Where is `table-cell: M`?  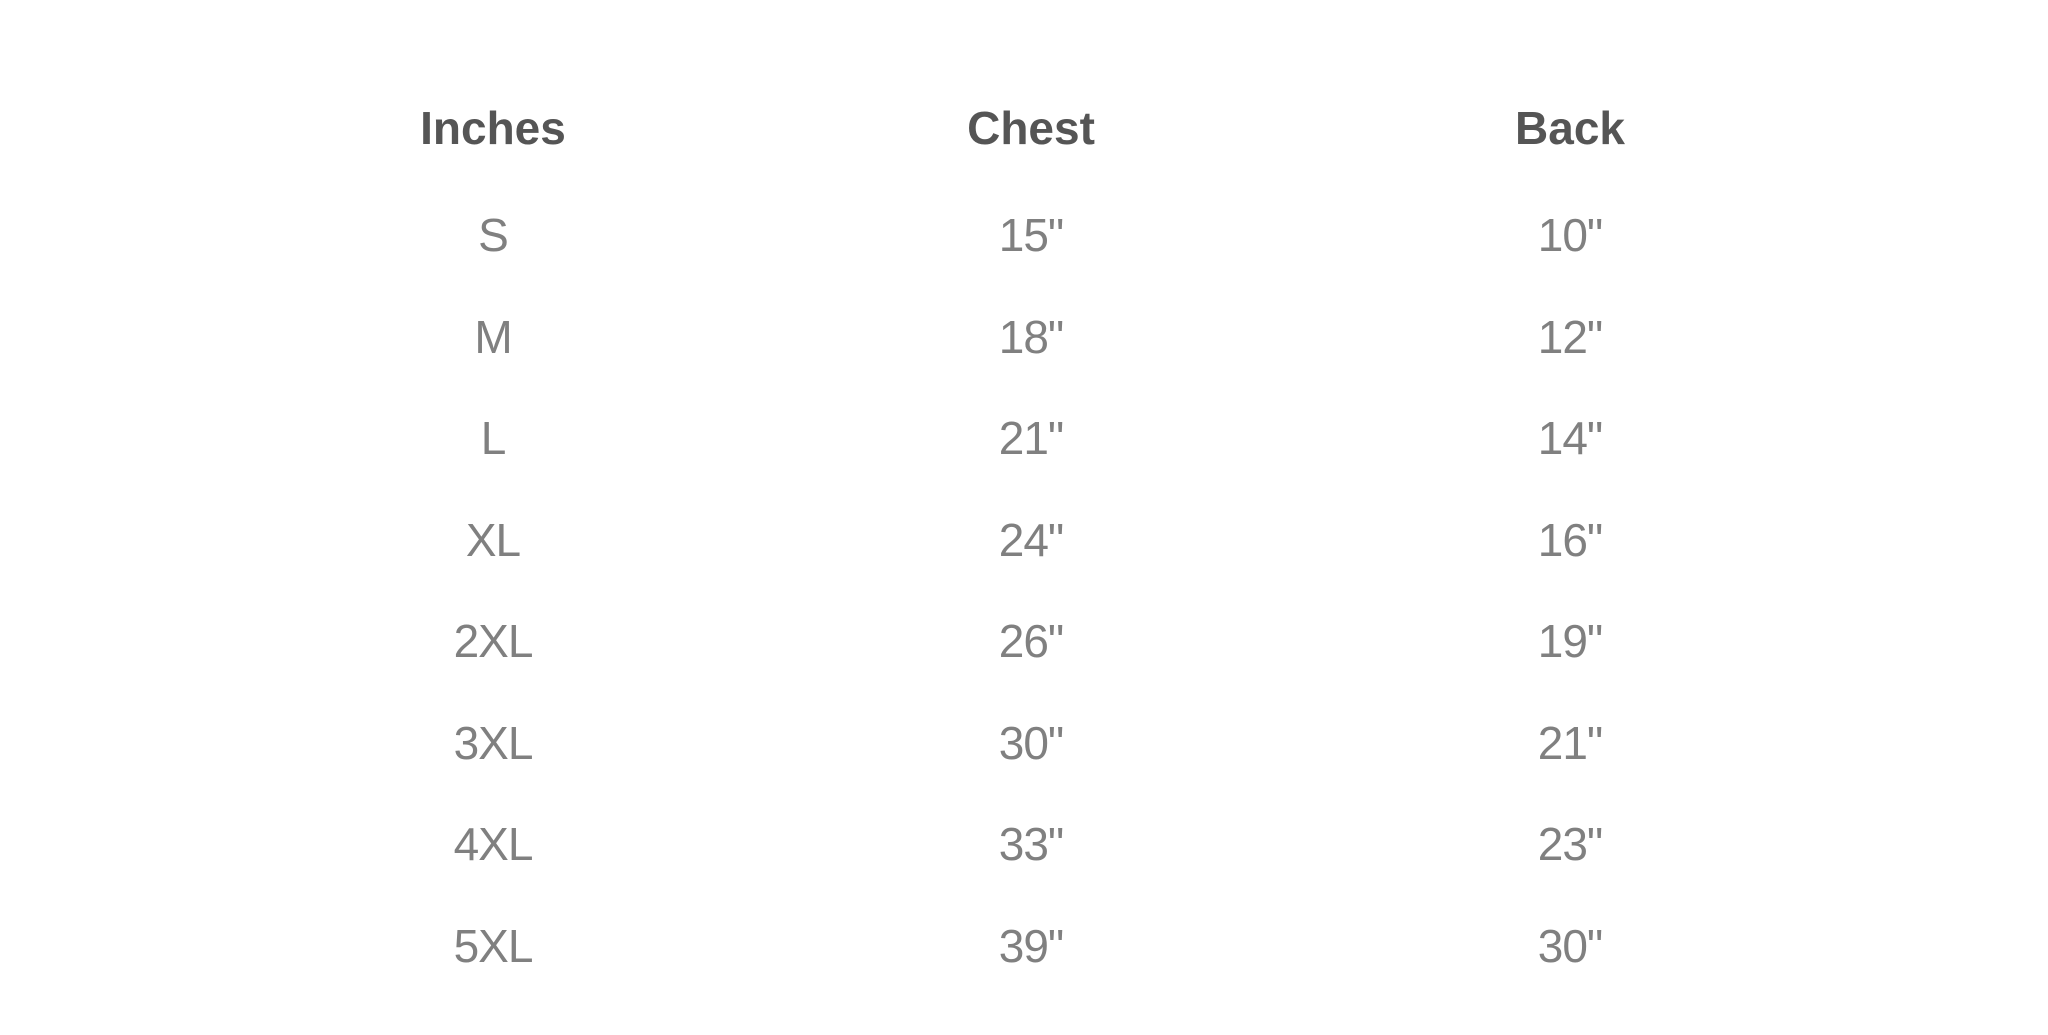
table-cell: M is located at coordinates (493, 336).